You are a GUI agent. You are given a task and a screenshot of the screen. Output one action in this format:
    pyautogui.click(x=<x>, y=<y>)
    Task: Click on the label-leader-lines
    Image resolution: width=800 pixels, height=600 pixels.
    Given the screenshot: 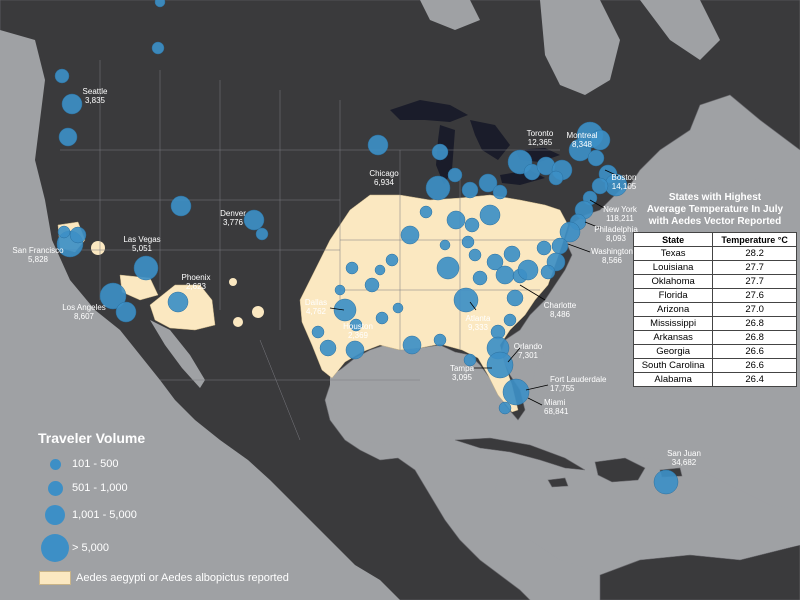 What is the action you would take?
    pyautogui.click(x=474, y=287)
    